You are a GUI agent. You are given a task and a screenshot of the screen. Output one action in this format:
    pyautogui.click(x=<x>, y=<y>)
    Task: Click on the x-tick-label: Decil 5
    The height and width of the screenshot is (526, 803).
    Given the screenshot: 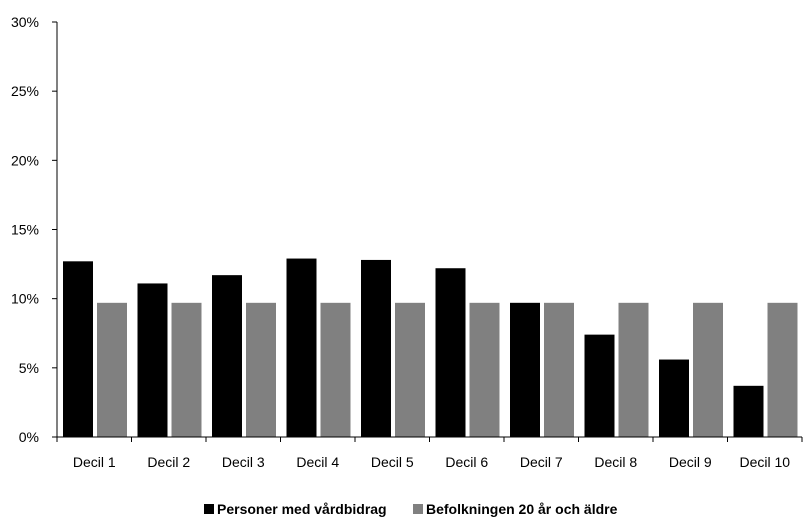 What is the action you would take?
    pyautogui.click(x=392, y=462)
    